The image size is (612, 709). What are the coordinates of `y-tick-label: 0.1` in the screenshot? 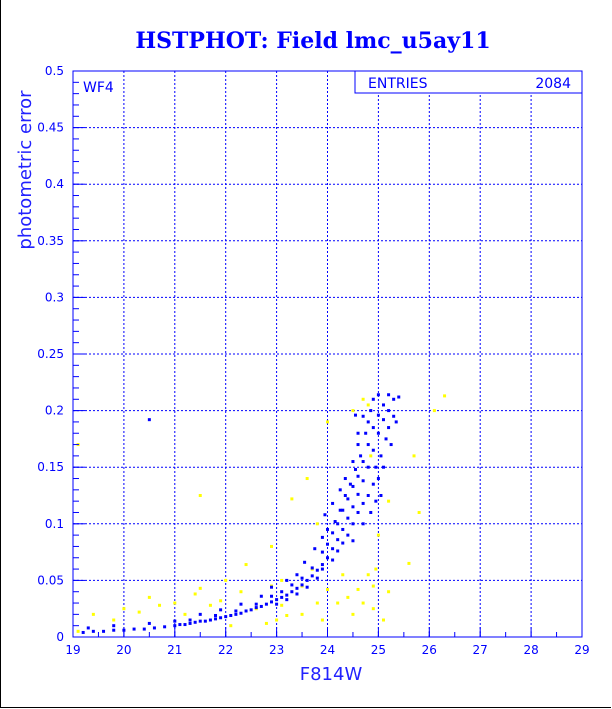 It's located at (54, 524).